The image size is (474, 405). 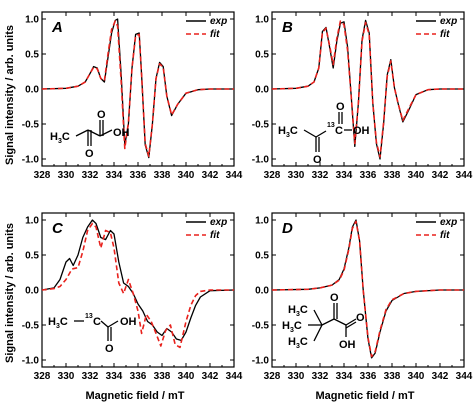 I want to click on panel-label: D, so click(x=287, y=228).